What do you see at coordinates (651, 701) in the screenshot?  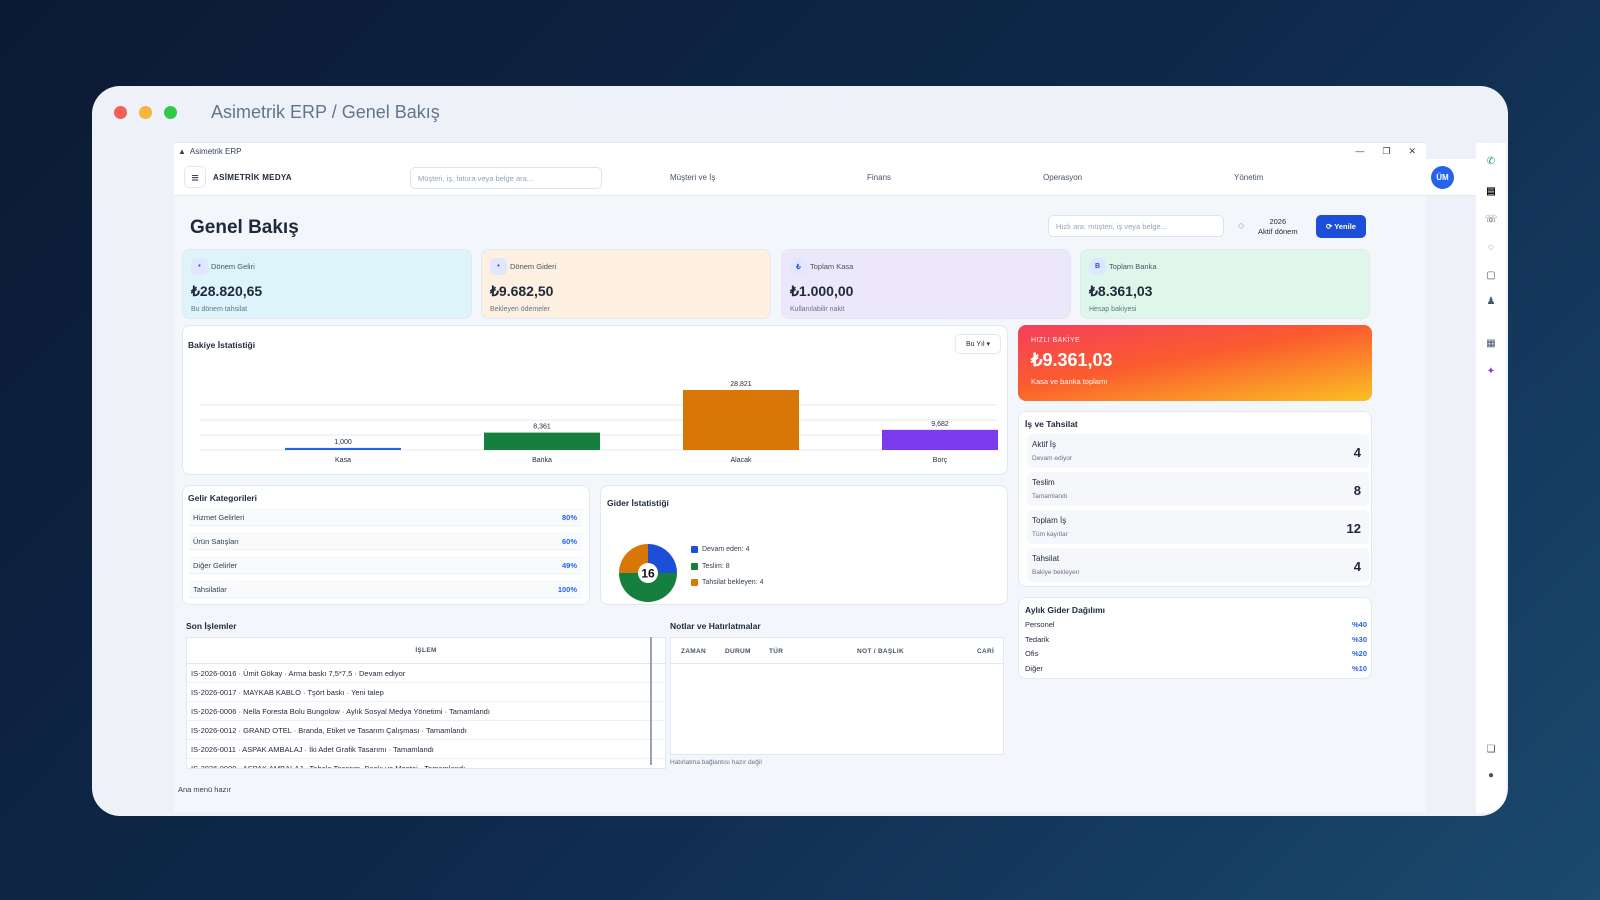 I see `recent-scrollbar` at bounding box center [651, 701].